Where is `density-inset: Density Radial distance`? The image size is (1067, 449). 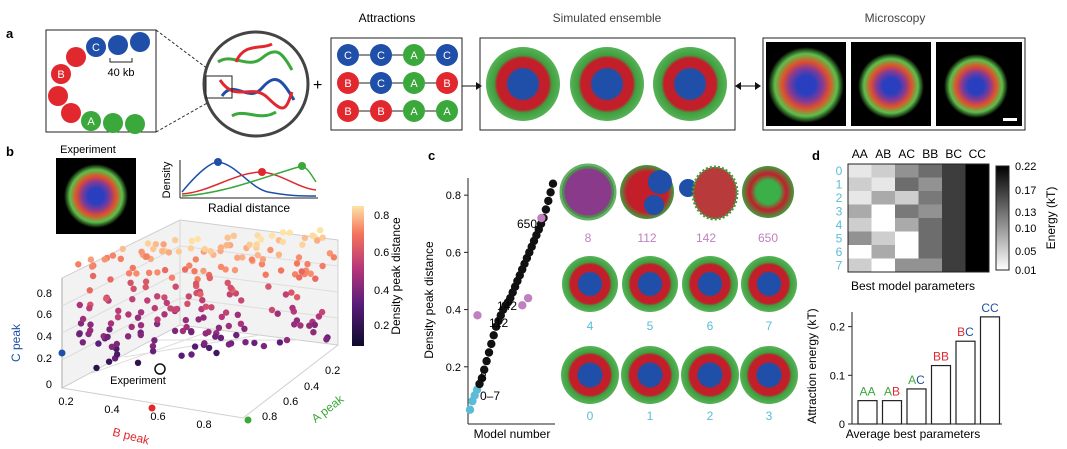 density-inset: Density Radial distance is located at coordinates (239, 186).